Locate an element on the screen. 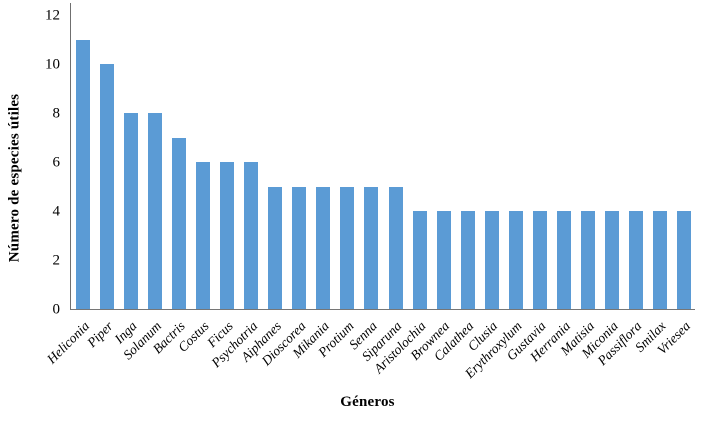 Image resolution: width=705 pixels, height=431 pixels. y-tick-label-0: 0 is located at coordinates (56, 309).